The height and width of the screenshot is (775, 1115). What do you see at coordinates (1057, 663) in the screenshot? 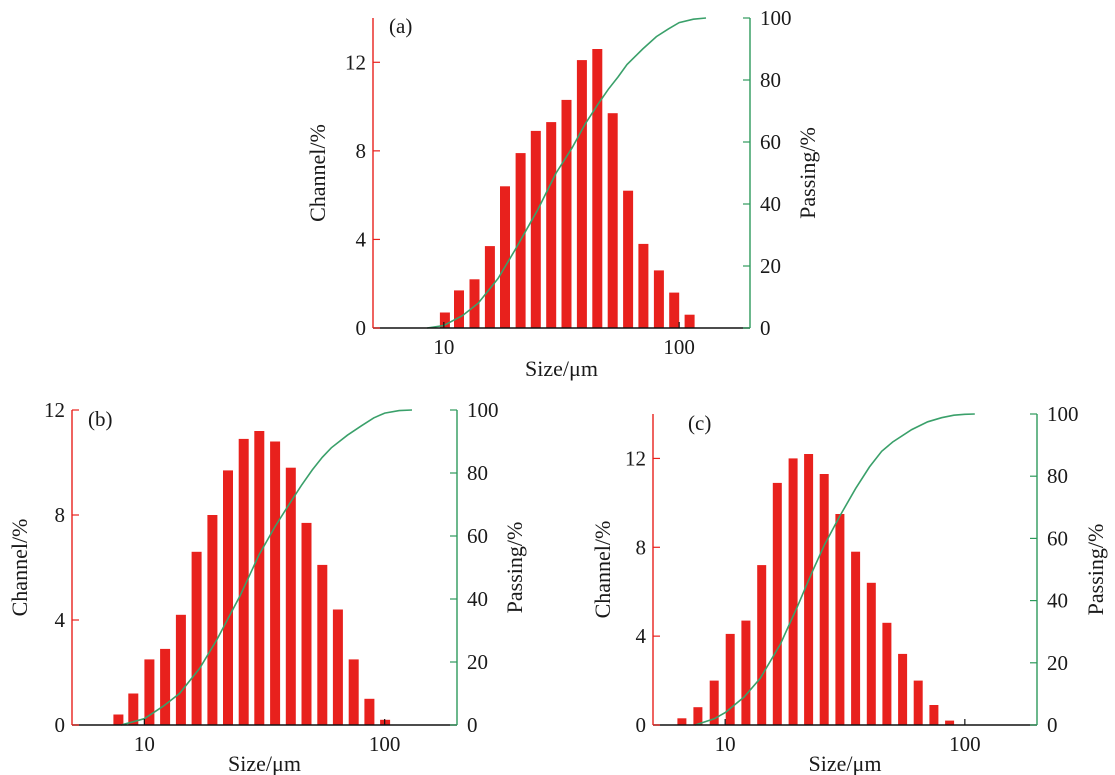
I see `panel-3-right-tick-label: 20` at bounding box center [1057, 663].